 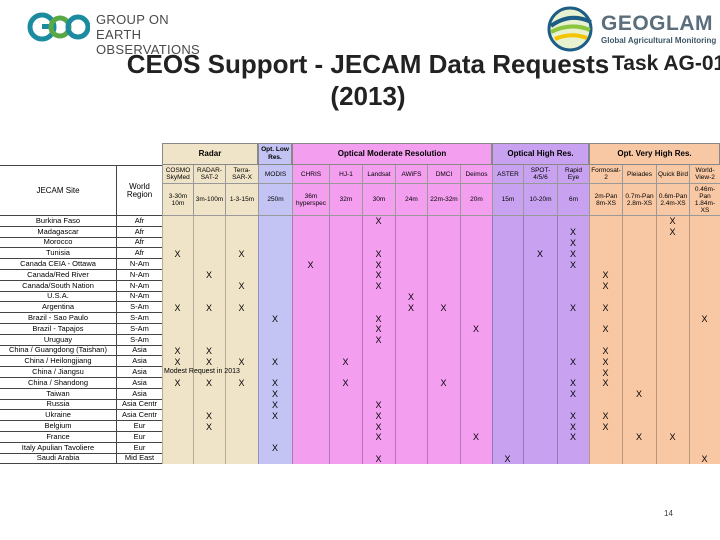 I want to click on geo-logo-text: GROUP ON EARTH OBSERVATIONS, so click(x=166, y=34).